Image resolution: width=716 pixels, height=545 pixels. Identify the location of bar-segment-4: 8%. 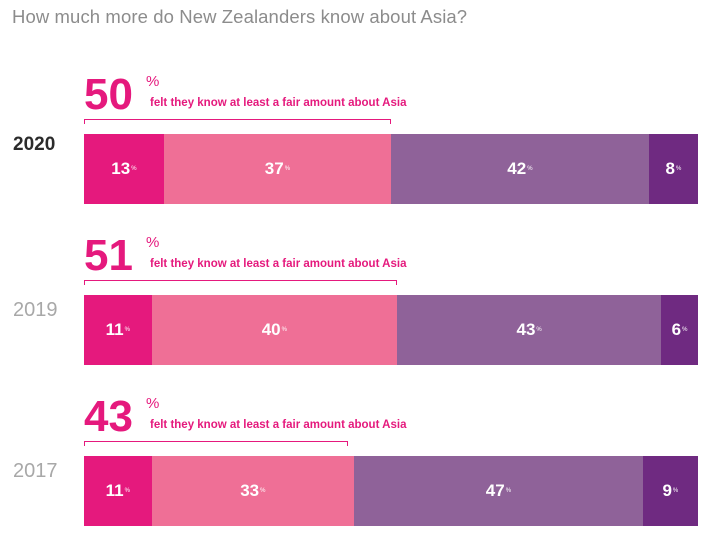
(673, 169).